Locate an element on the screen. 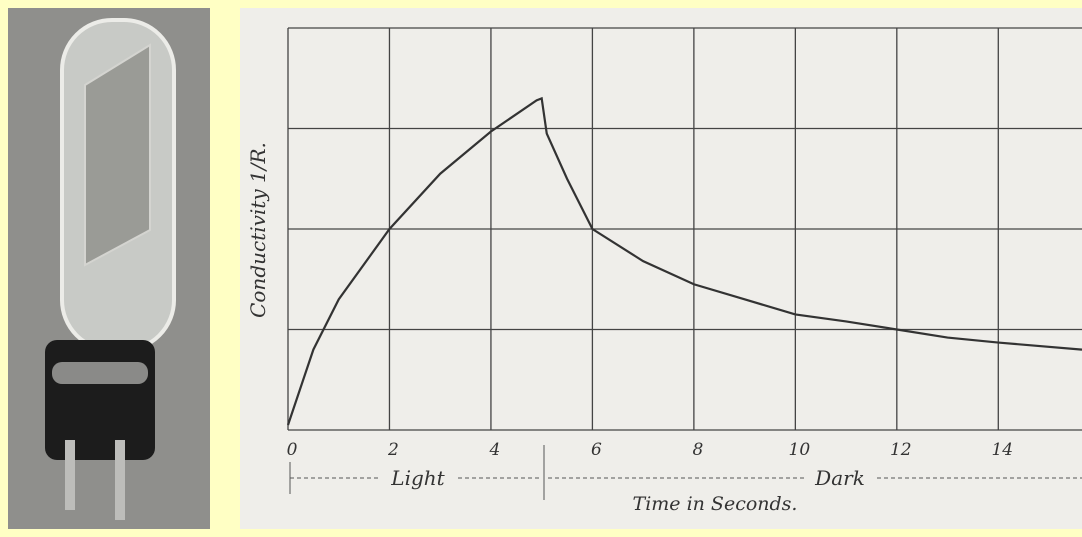 This screenshot has width=1082, height=537. x-tick-label: 12 is located at coordinates (901, 450).